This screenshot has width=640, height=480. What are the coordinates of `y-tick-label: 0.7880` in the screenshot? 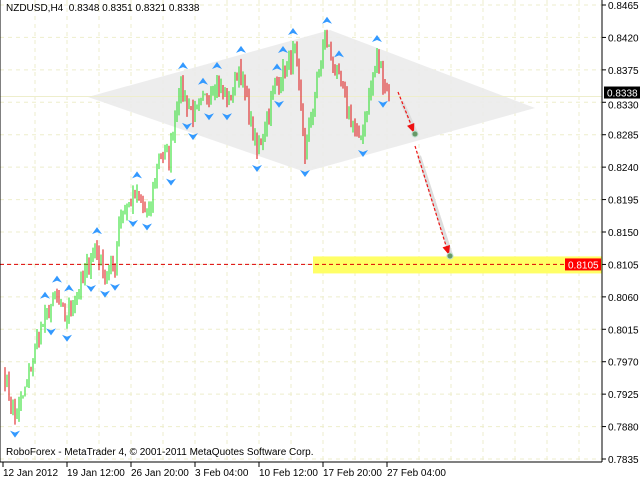 It's located at (623, 428).